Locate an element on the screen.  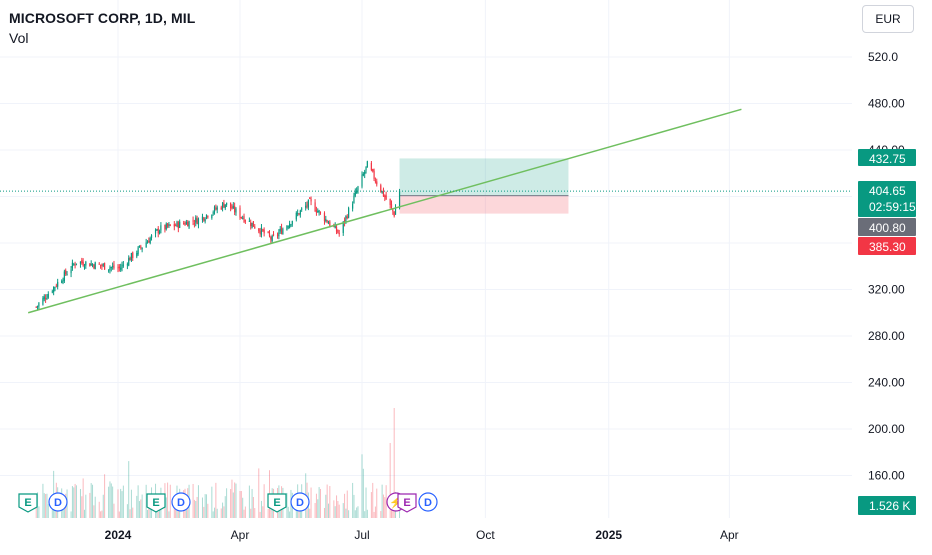
last-price-badge: 404.65 02:59:15 is located at coordinates (887, 199).